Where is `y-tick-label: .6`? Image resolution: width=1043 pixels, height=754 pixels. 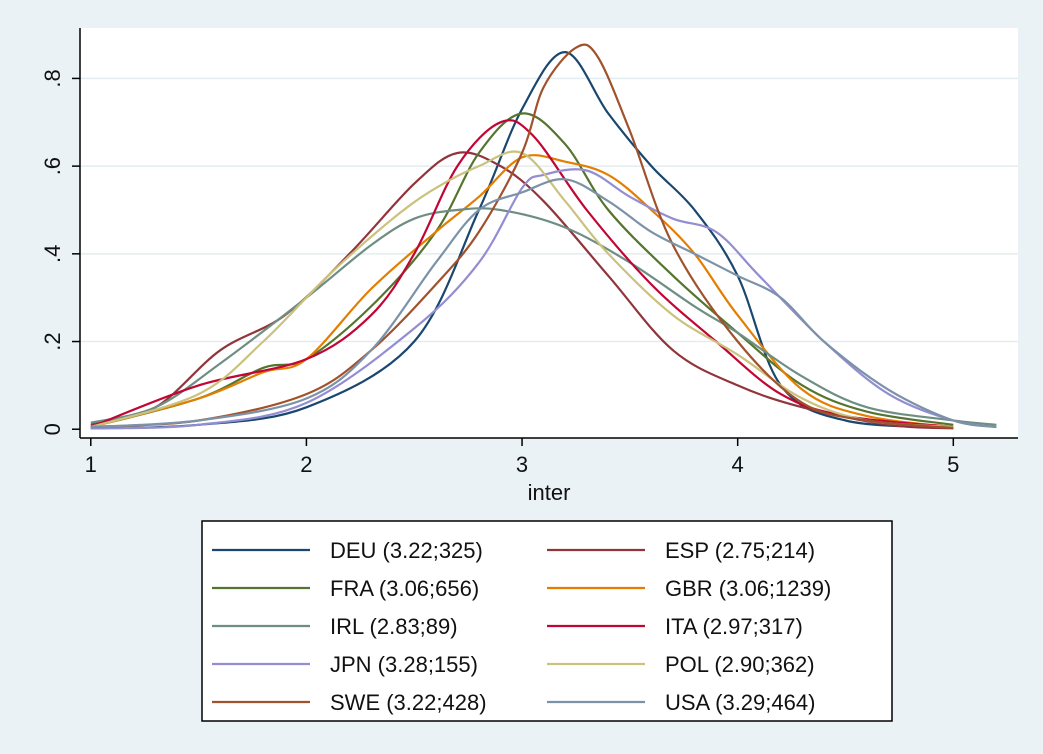 y-tick-label: .6 is located at coordinates (52, 166).